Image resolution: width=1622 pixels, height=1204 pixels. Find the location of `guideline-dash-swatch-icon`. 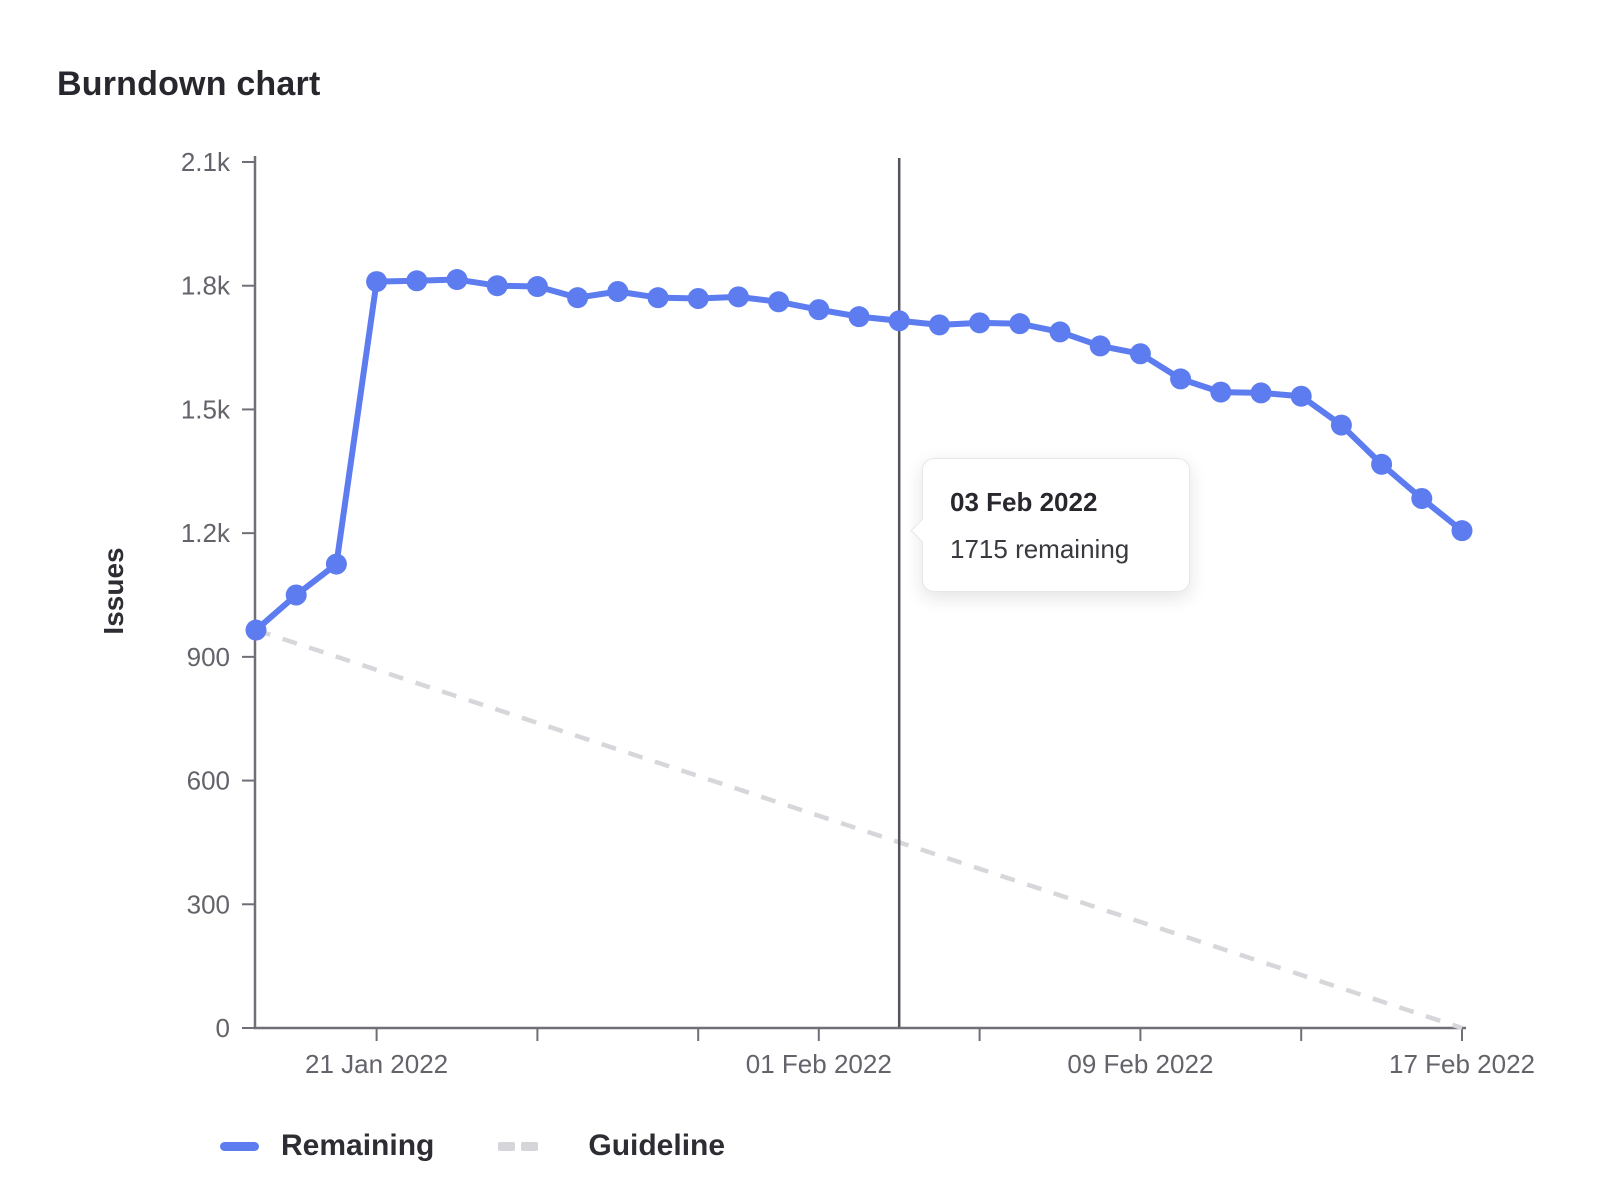

guideline-dash-swatch-icon is located at coordinates (518, 1146).